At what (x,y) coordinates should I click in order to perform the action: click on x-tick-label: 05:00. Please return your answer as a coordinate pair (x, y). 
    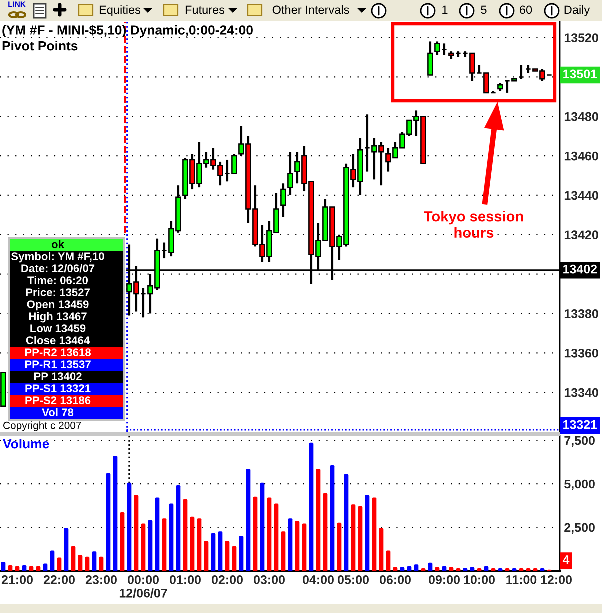
    Looking at the image, I should click on (353, 579).